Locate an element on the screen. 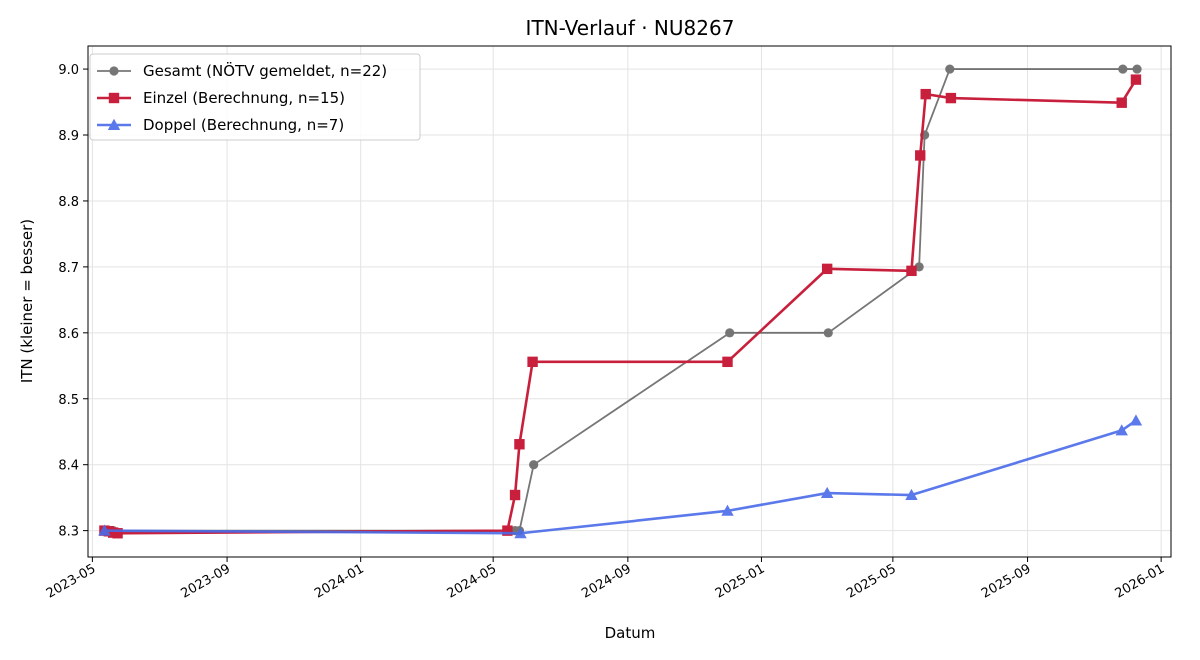 This screenshot has width=1200, height=660. x-tick-label: 2025-09 is located at coordinates (1006, 581).